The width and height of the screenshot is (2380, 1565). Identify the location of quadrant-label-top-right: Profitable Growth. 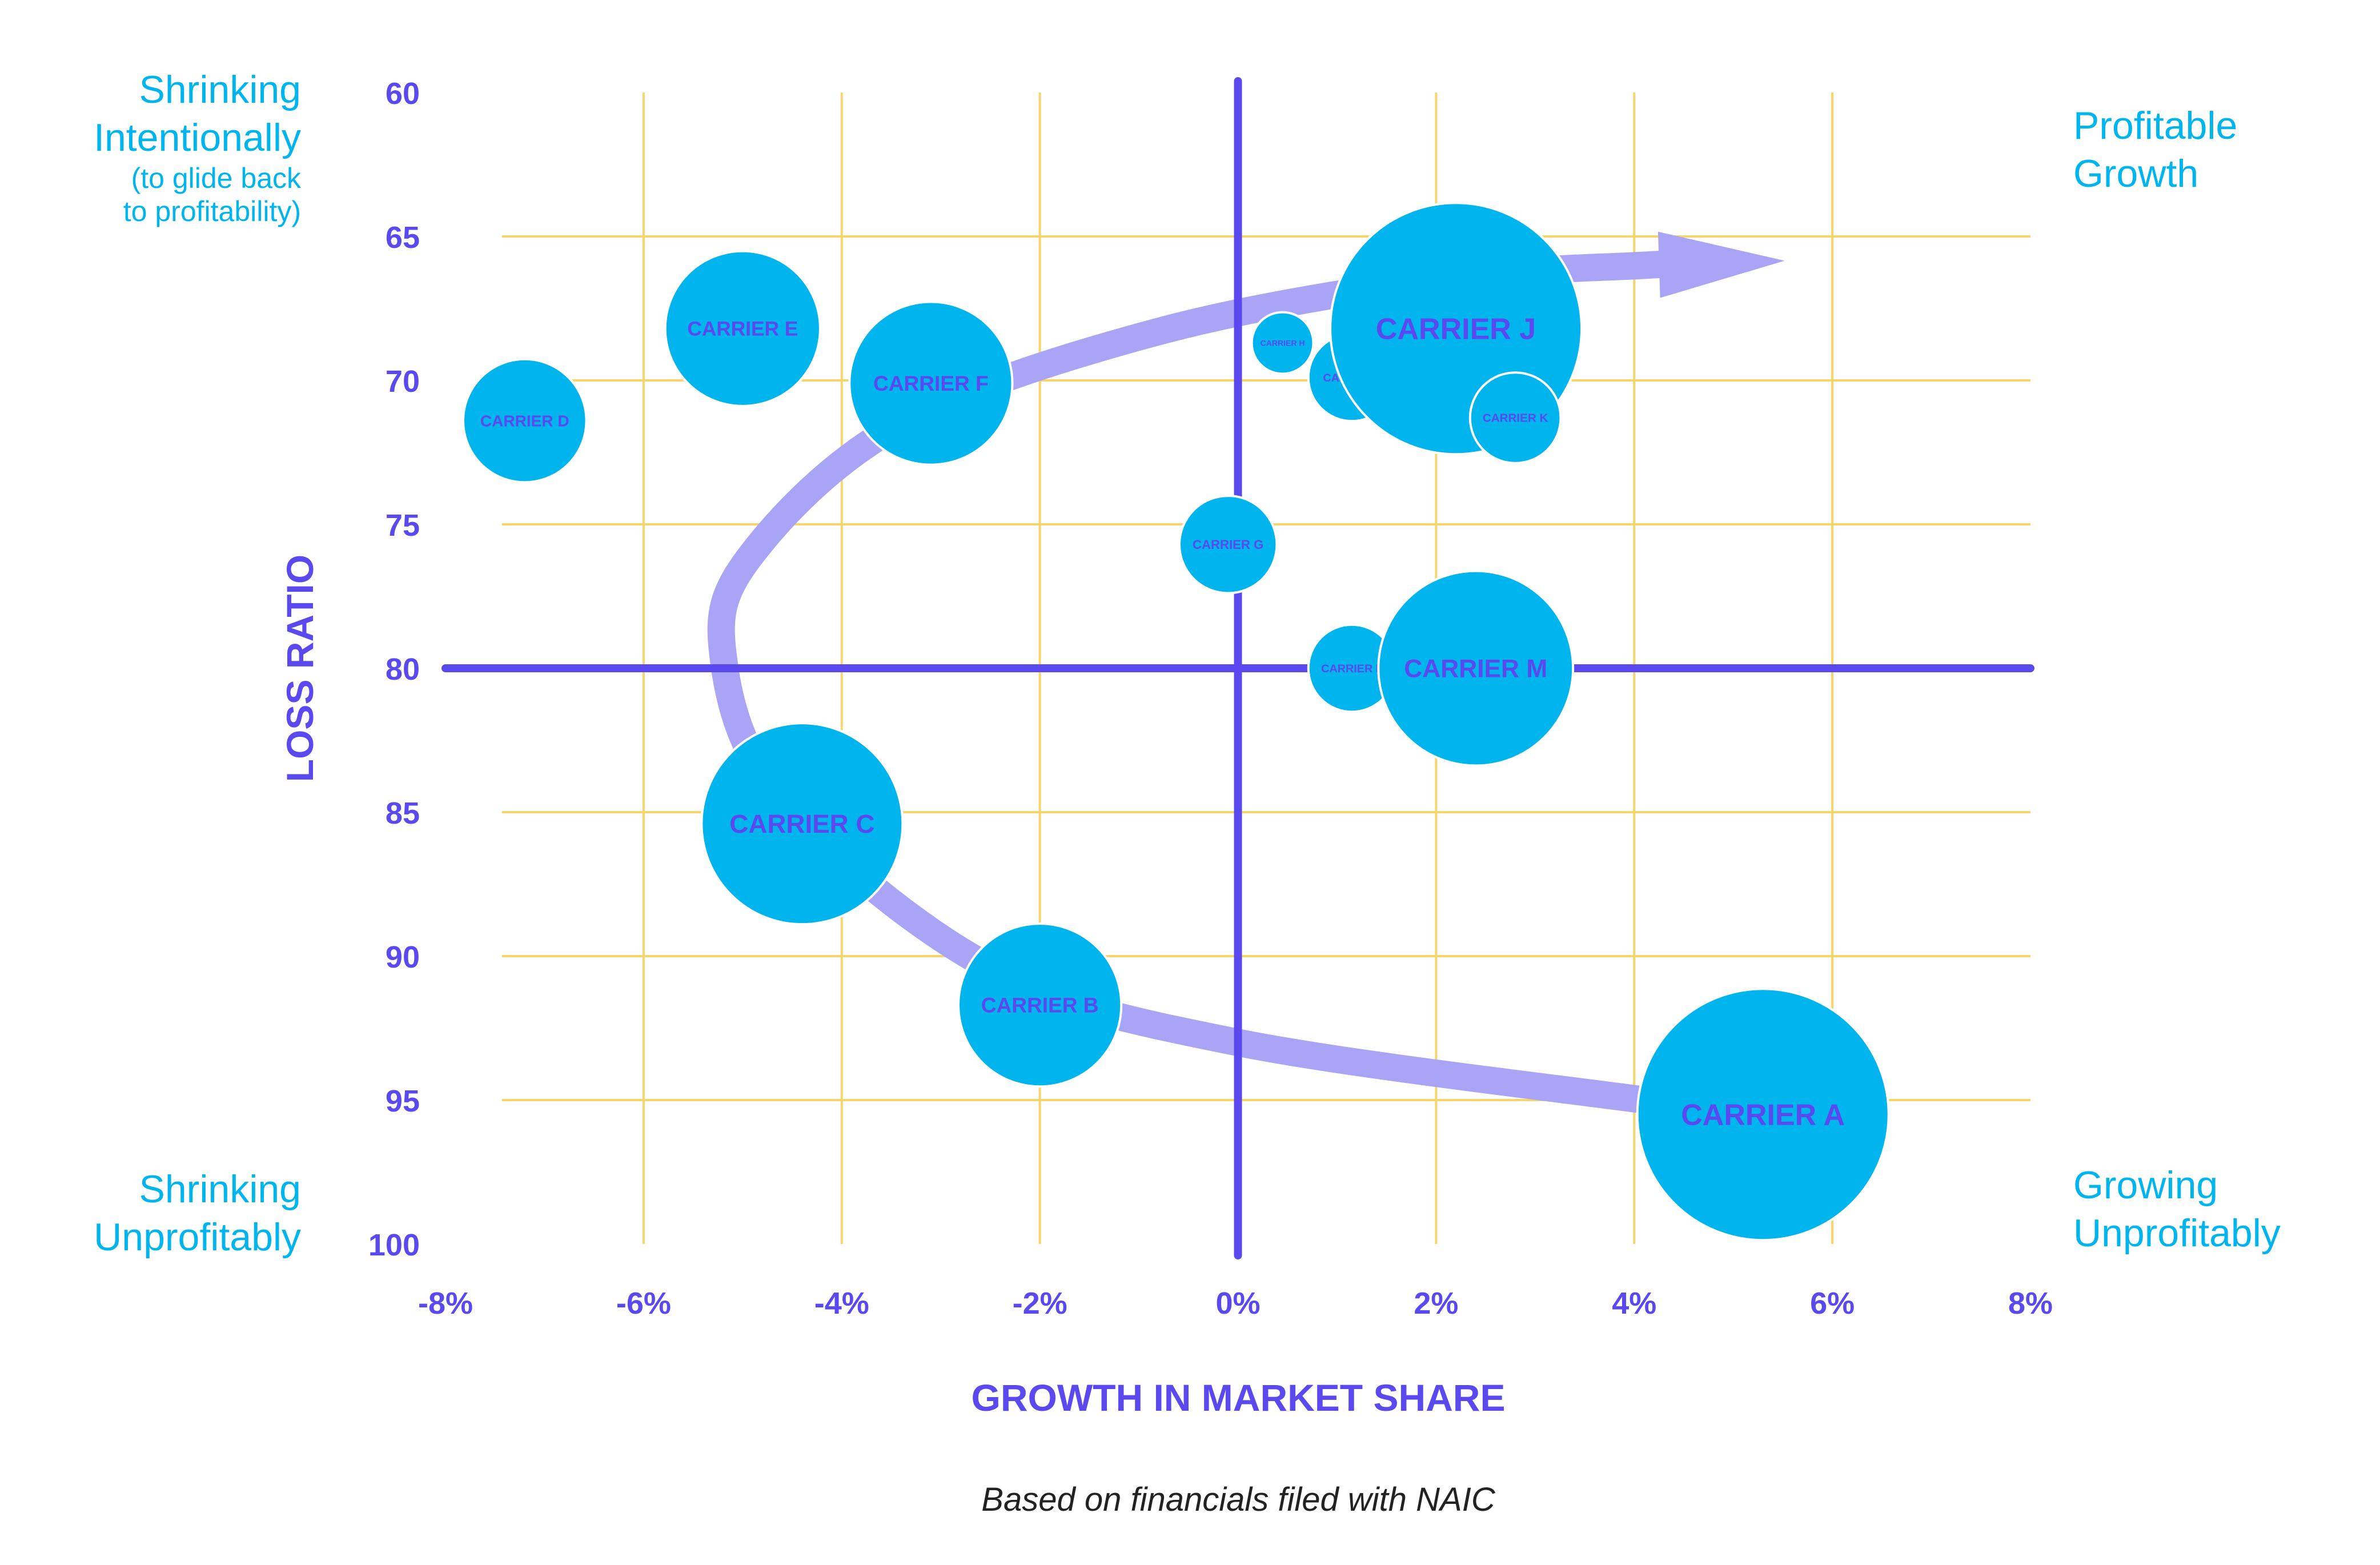
(2155, 150).